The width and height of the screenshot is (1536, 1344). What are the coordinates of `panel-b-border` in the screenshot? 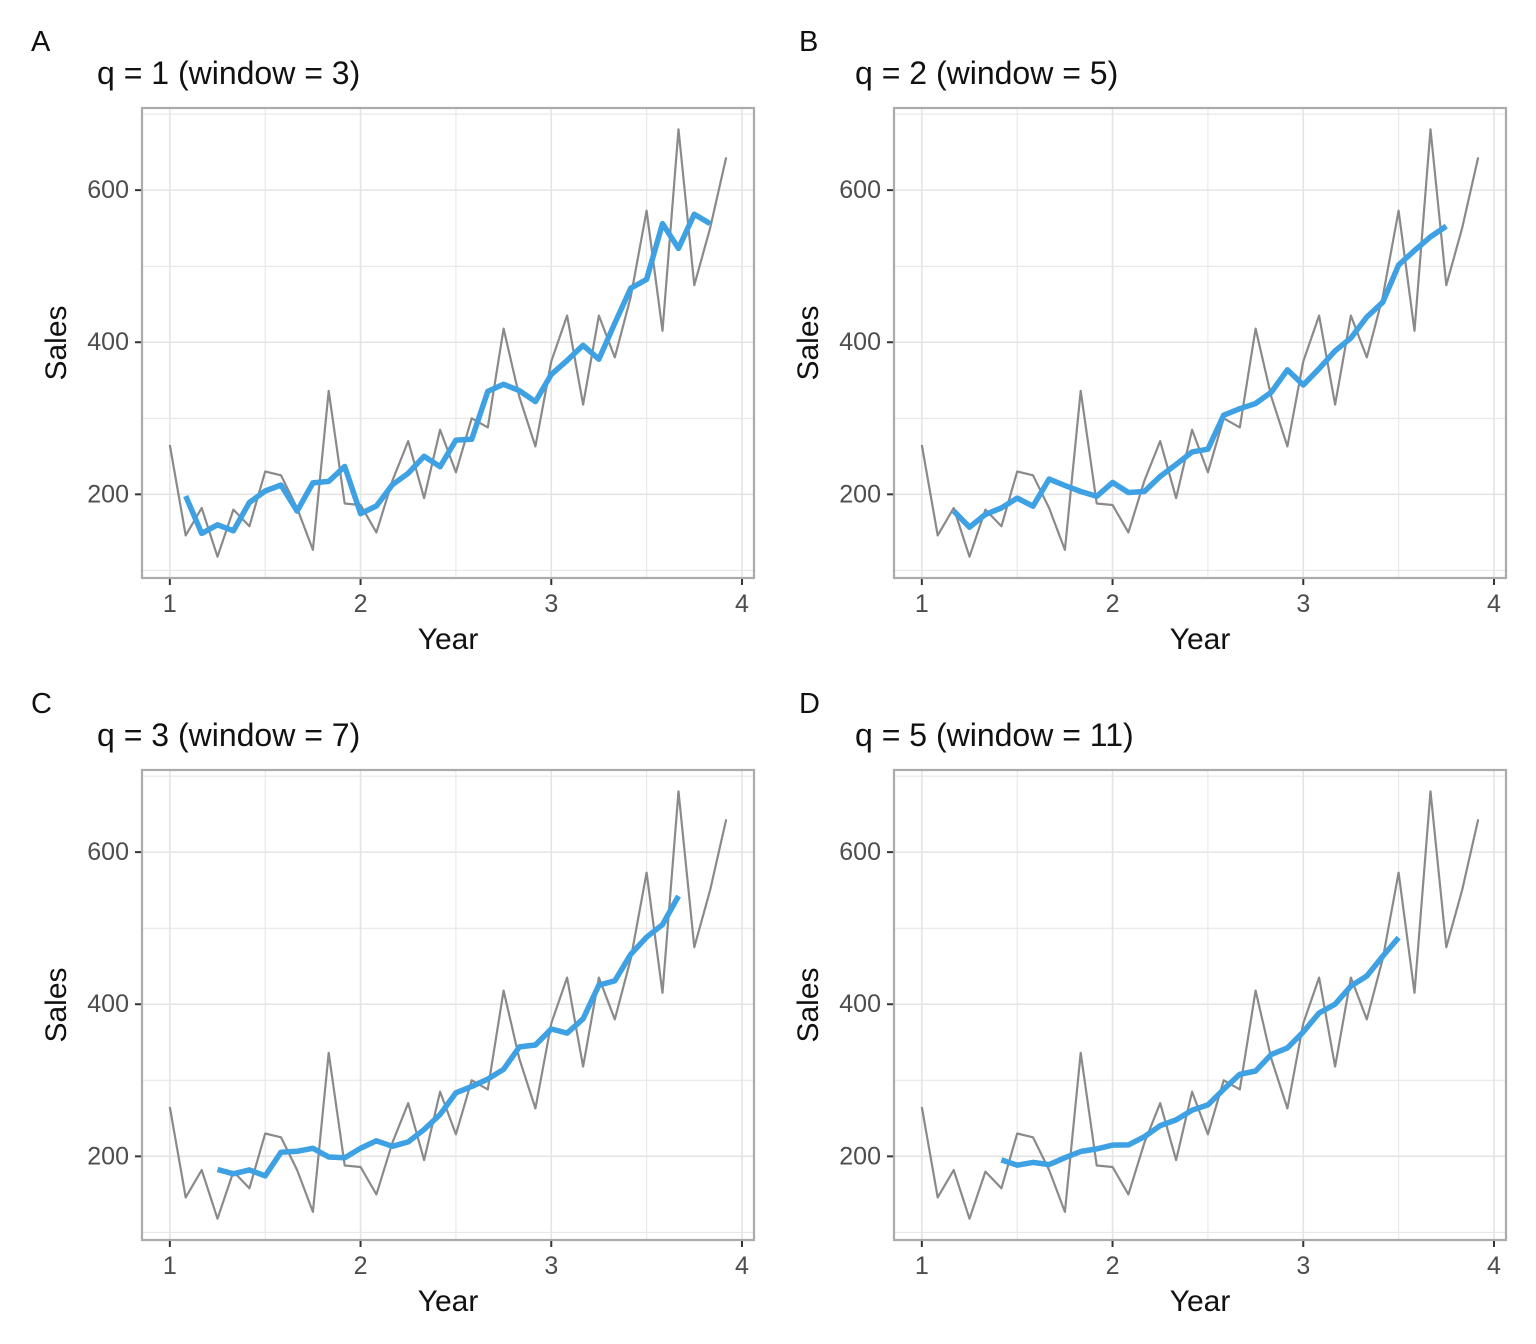 It's located at (1200, 343).